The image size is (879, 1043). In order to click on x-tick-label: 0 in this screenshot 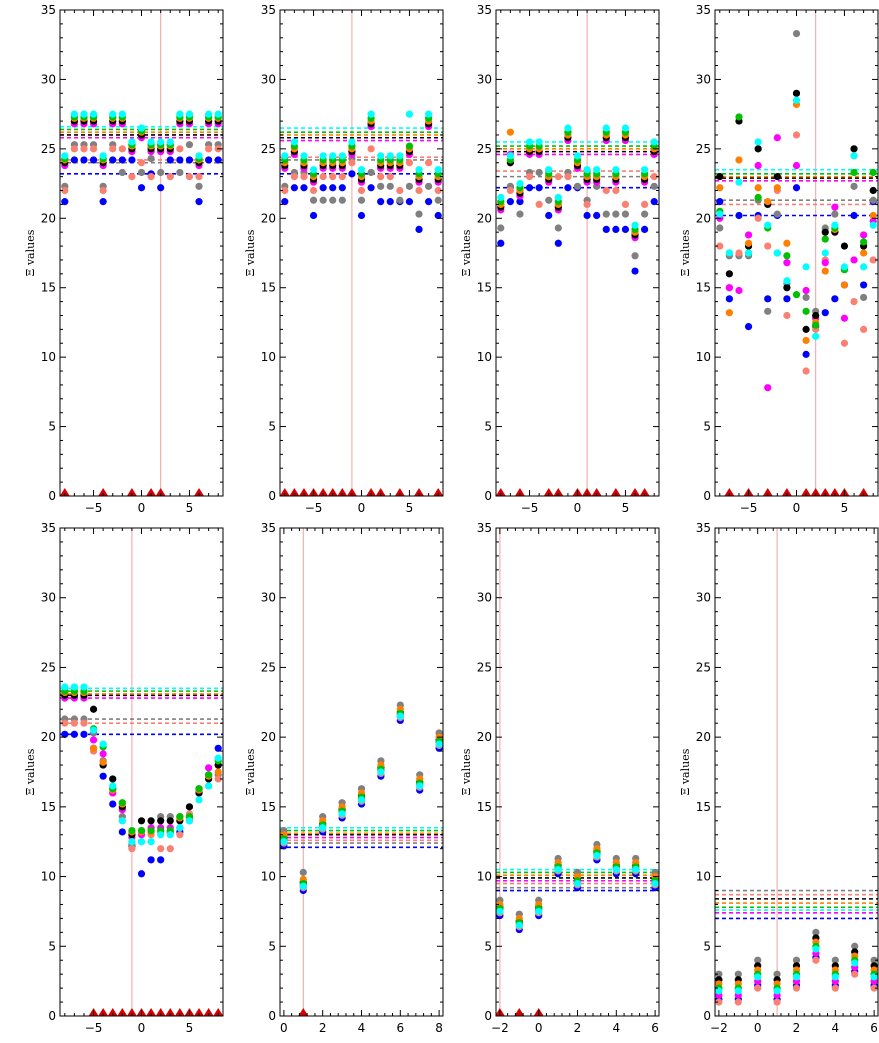, I will do `click(539, 1028)`.